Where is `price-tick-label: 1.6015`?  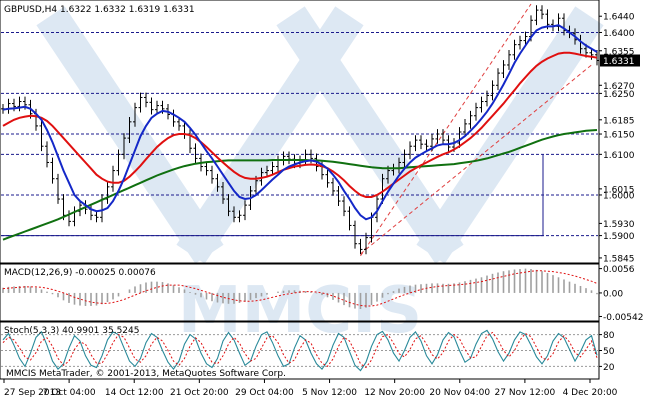 price-tick-label: 1.6015 is located at coordinates (619, 190).